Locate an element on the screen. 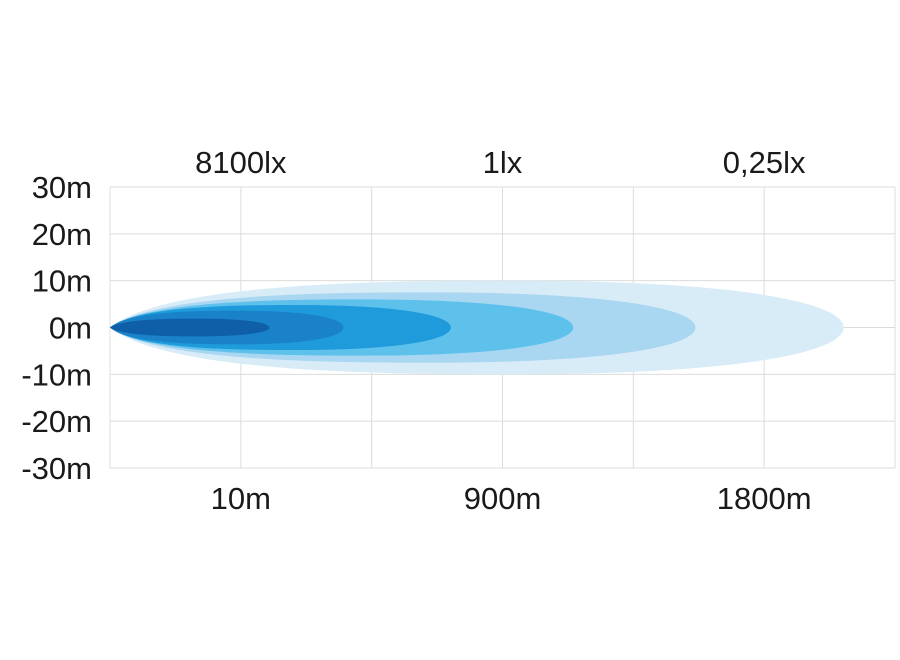 This screenshot has width=900, height=660. y-tick-label: -20m is located at coordinates (56, 421).